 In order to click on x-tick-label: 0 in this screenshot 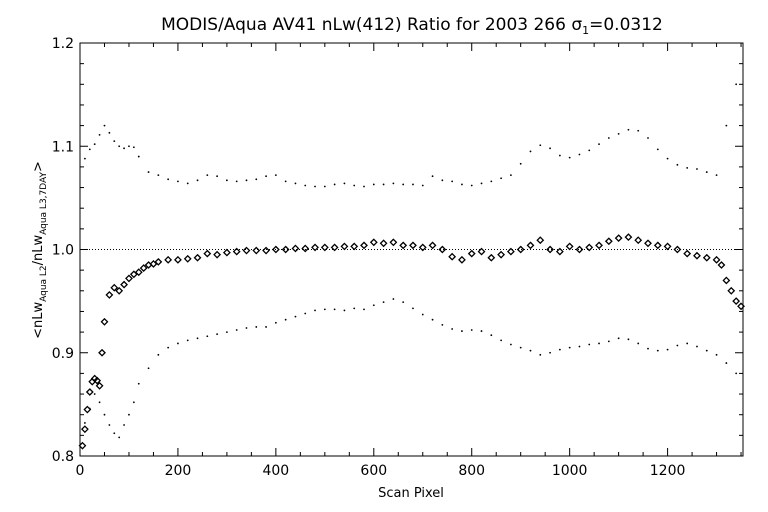, I will do `click(80, 471)`.